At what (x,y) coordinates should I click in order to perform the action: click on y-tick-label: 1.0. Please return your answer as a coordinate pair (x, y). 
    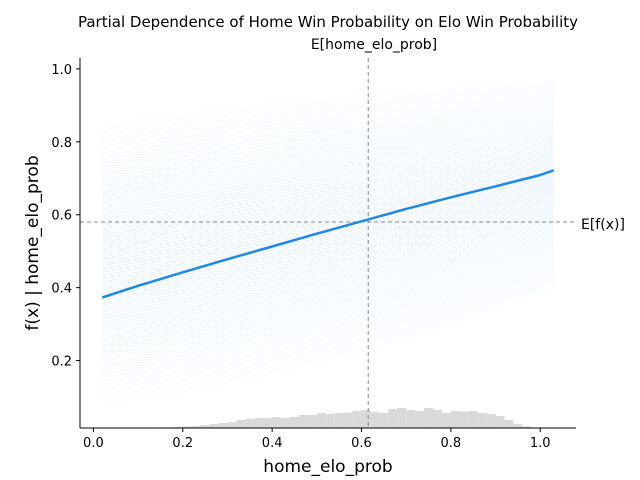
    Looking at the image, I should click on (61, 70).